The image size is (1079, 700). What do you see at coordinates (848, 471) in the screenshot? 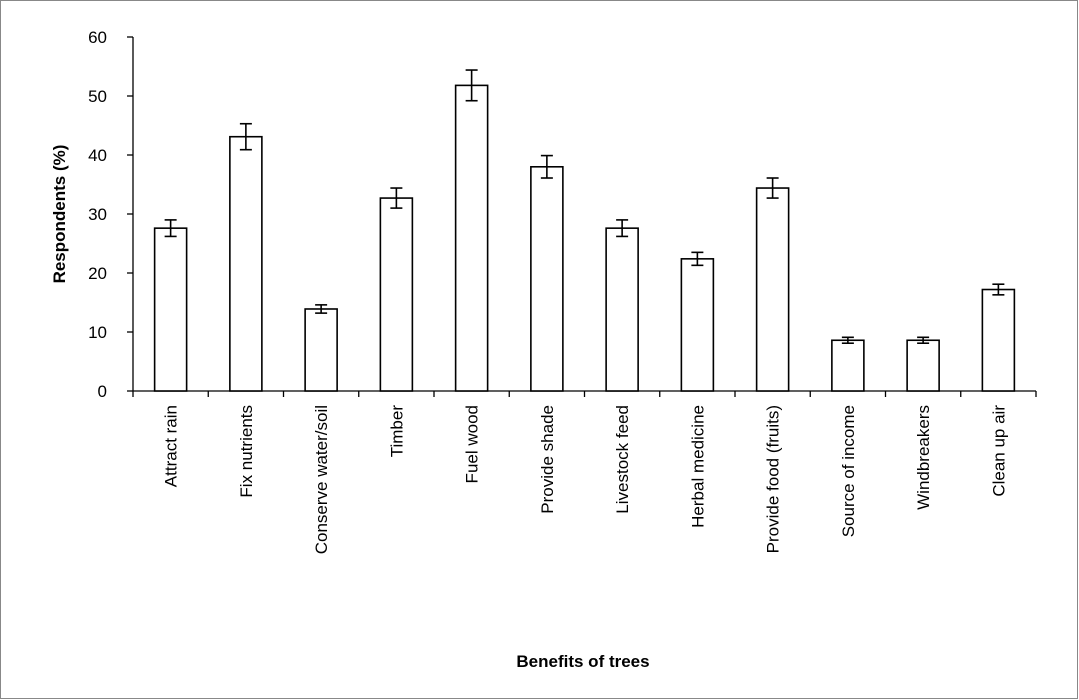
I see `x-tick-label: Source of income` at bounding box center [848, 471].